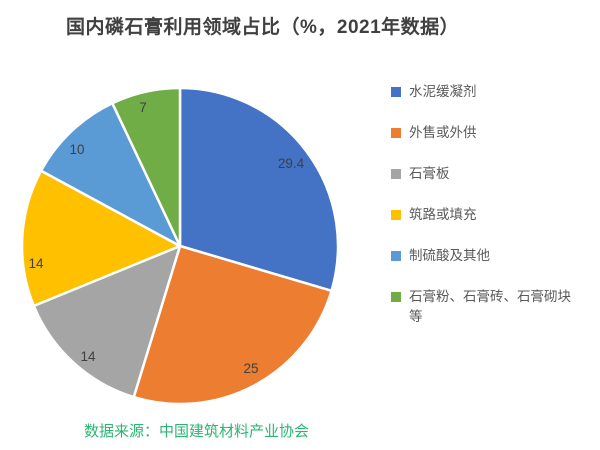 Image resolution: width=600 pixels, height=450 pixels. What do you see at coordinates (443, 91) in the screenshot?
I see `legend-label: 水泥缓凝剂` at bounding box center [443, 91].